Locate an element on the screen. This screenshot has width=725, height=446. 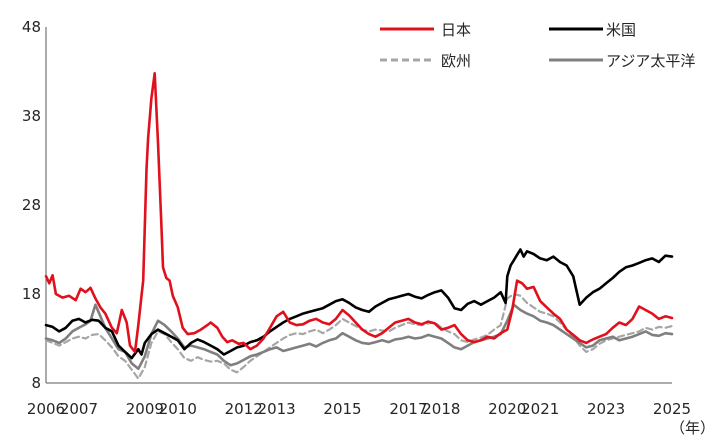
x-tick-label: 2006 is located at coordinates (46, 409).